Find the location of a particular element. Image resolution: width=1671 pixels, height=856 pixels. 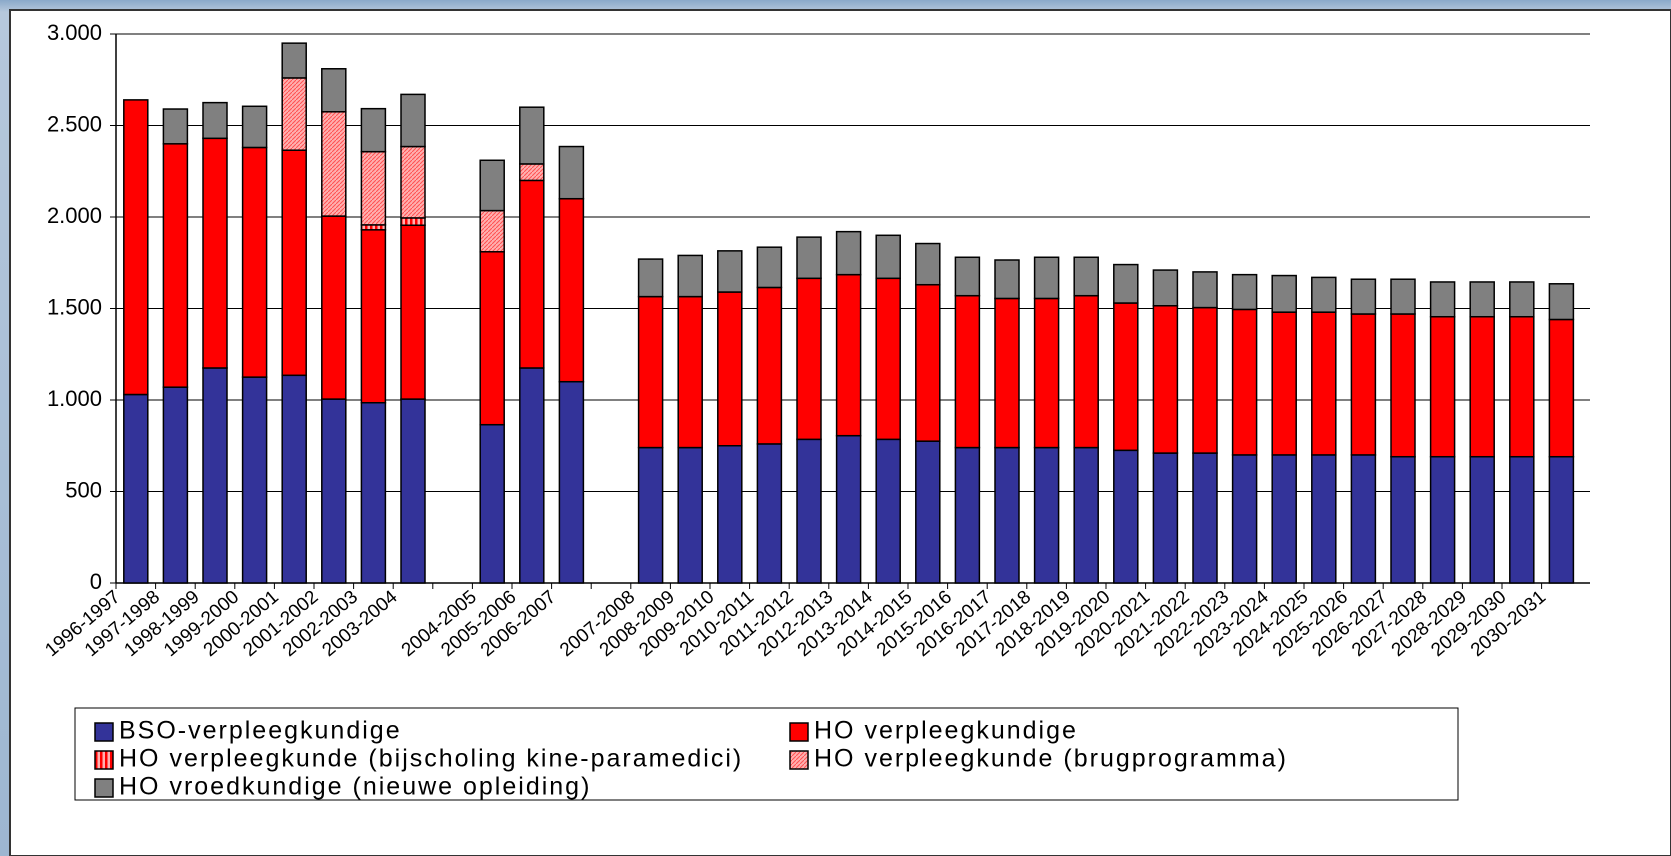

y-tick-label: 2.500 is located at coordinates (74, 123).